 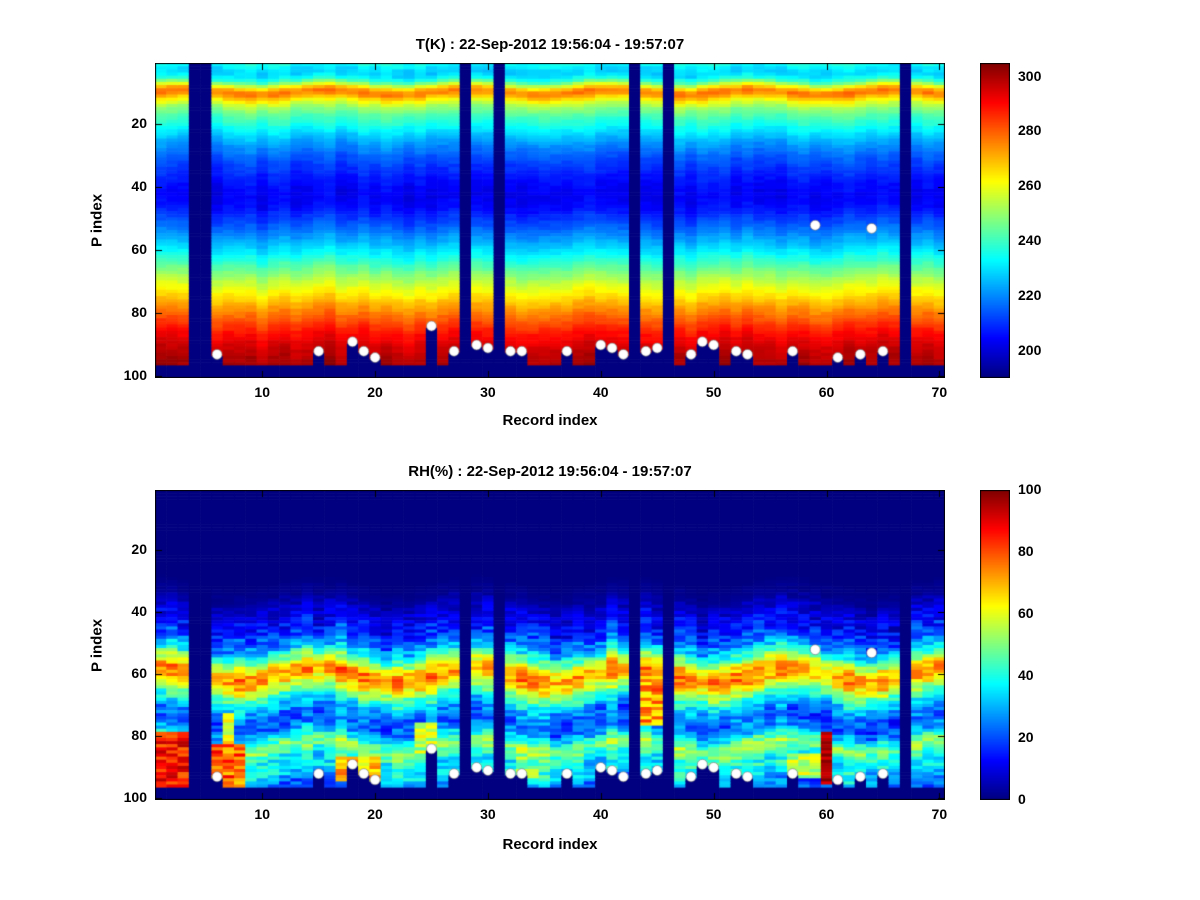 What do you see at coordinates (1030, 240) in the screenshot?
I see `colorbar-tick-label: 240` at bounding box center [1030, 240].